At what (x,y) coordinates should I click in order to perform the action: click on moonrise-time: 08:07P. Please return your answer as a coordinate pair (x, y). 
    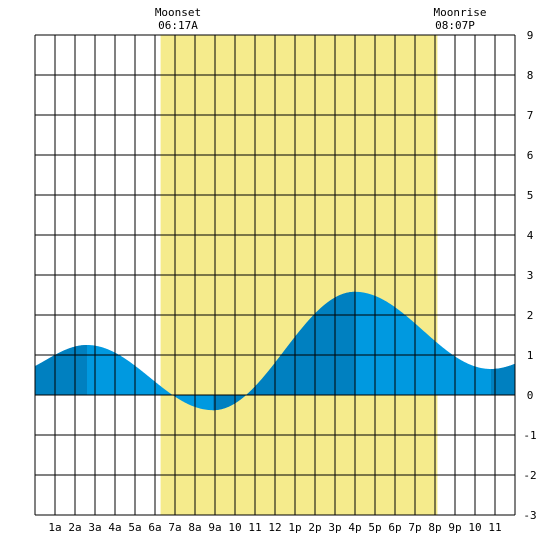
    Looking at the image, I should click on (455, 25).